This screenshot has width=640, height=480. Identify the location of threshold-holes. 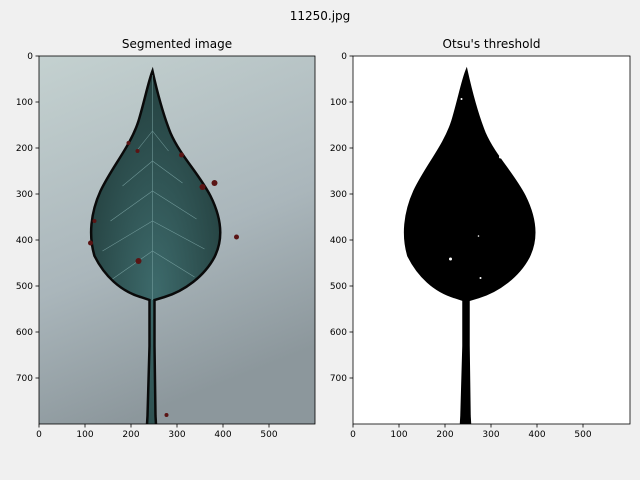
(489, 188).